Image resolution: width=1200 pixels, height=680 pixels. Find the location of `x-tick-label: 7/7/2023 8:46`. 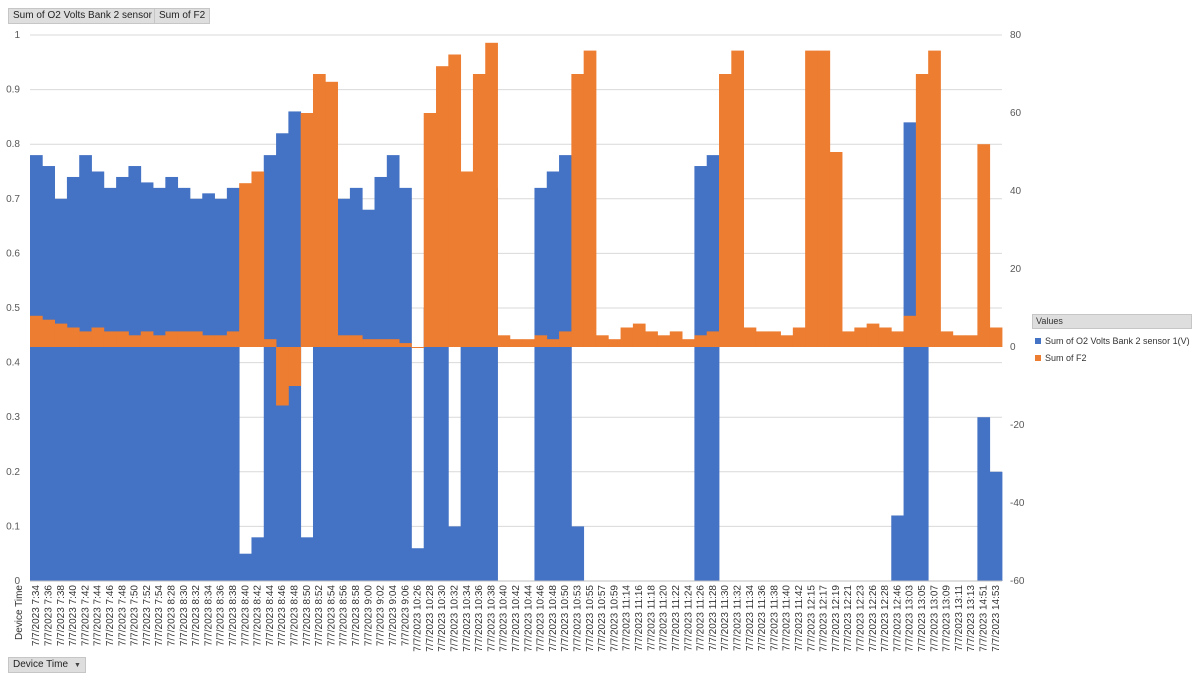

x-tick-label: 7/7/2023 8:46 is located at coordinates (282, 616).